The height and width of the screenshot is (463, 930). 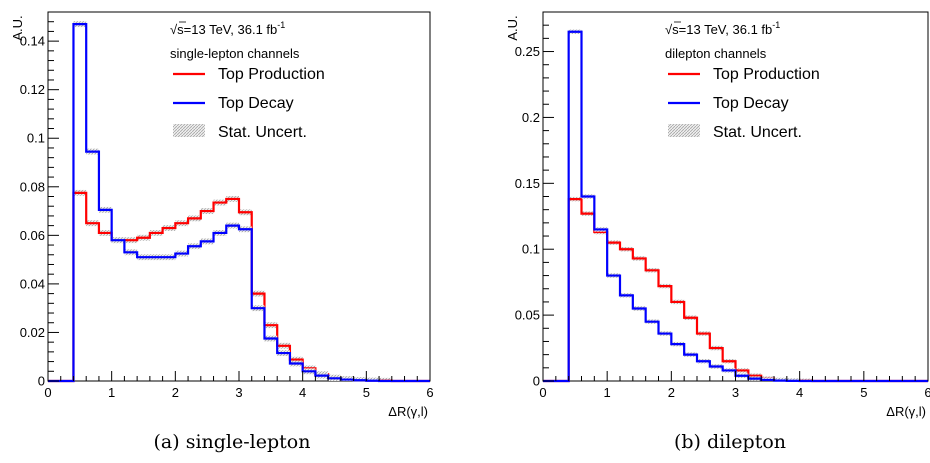 I want to click on chart0-y-axis-title: A.U., so click(x=17, y=27).